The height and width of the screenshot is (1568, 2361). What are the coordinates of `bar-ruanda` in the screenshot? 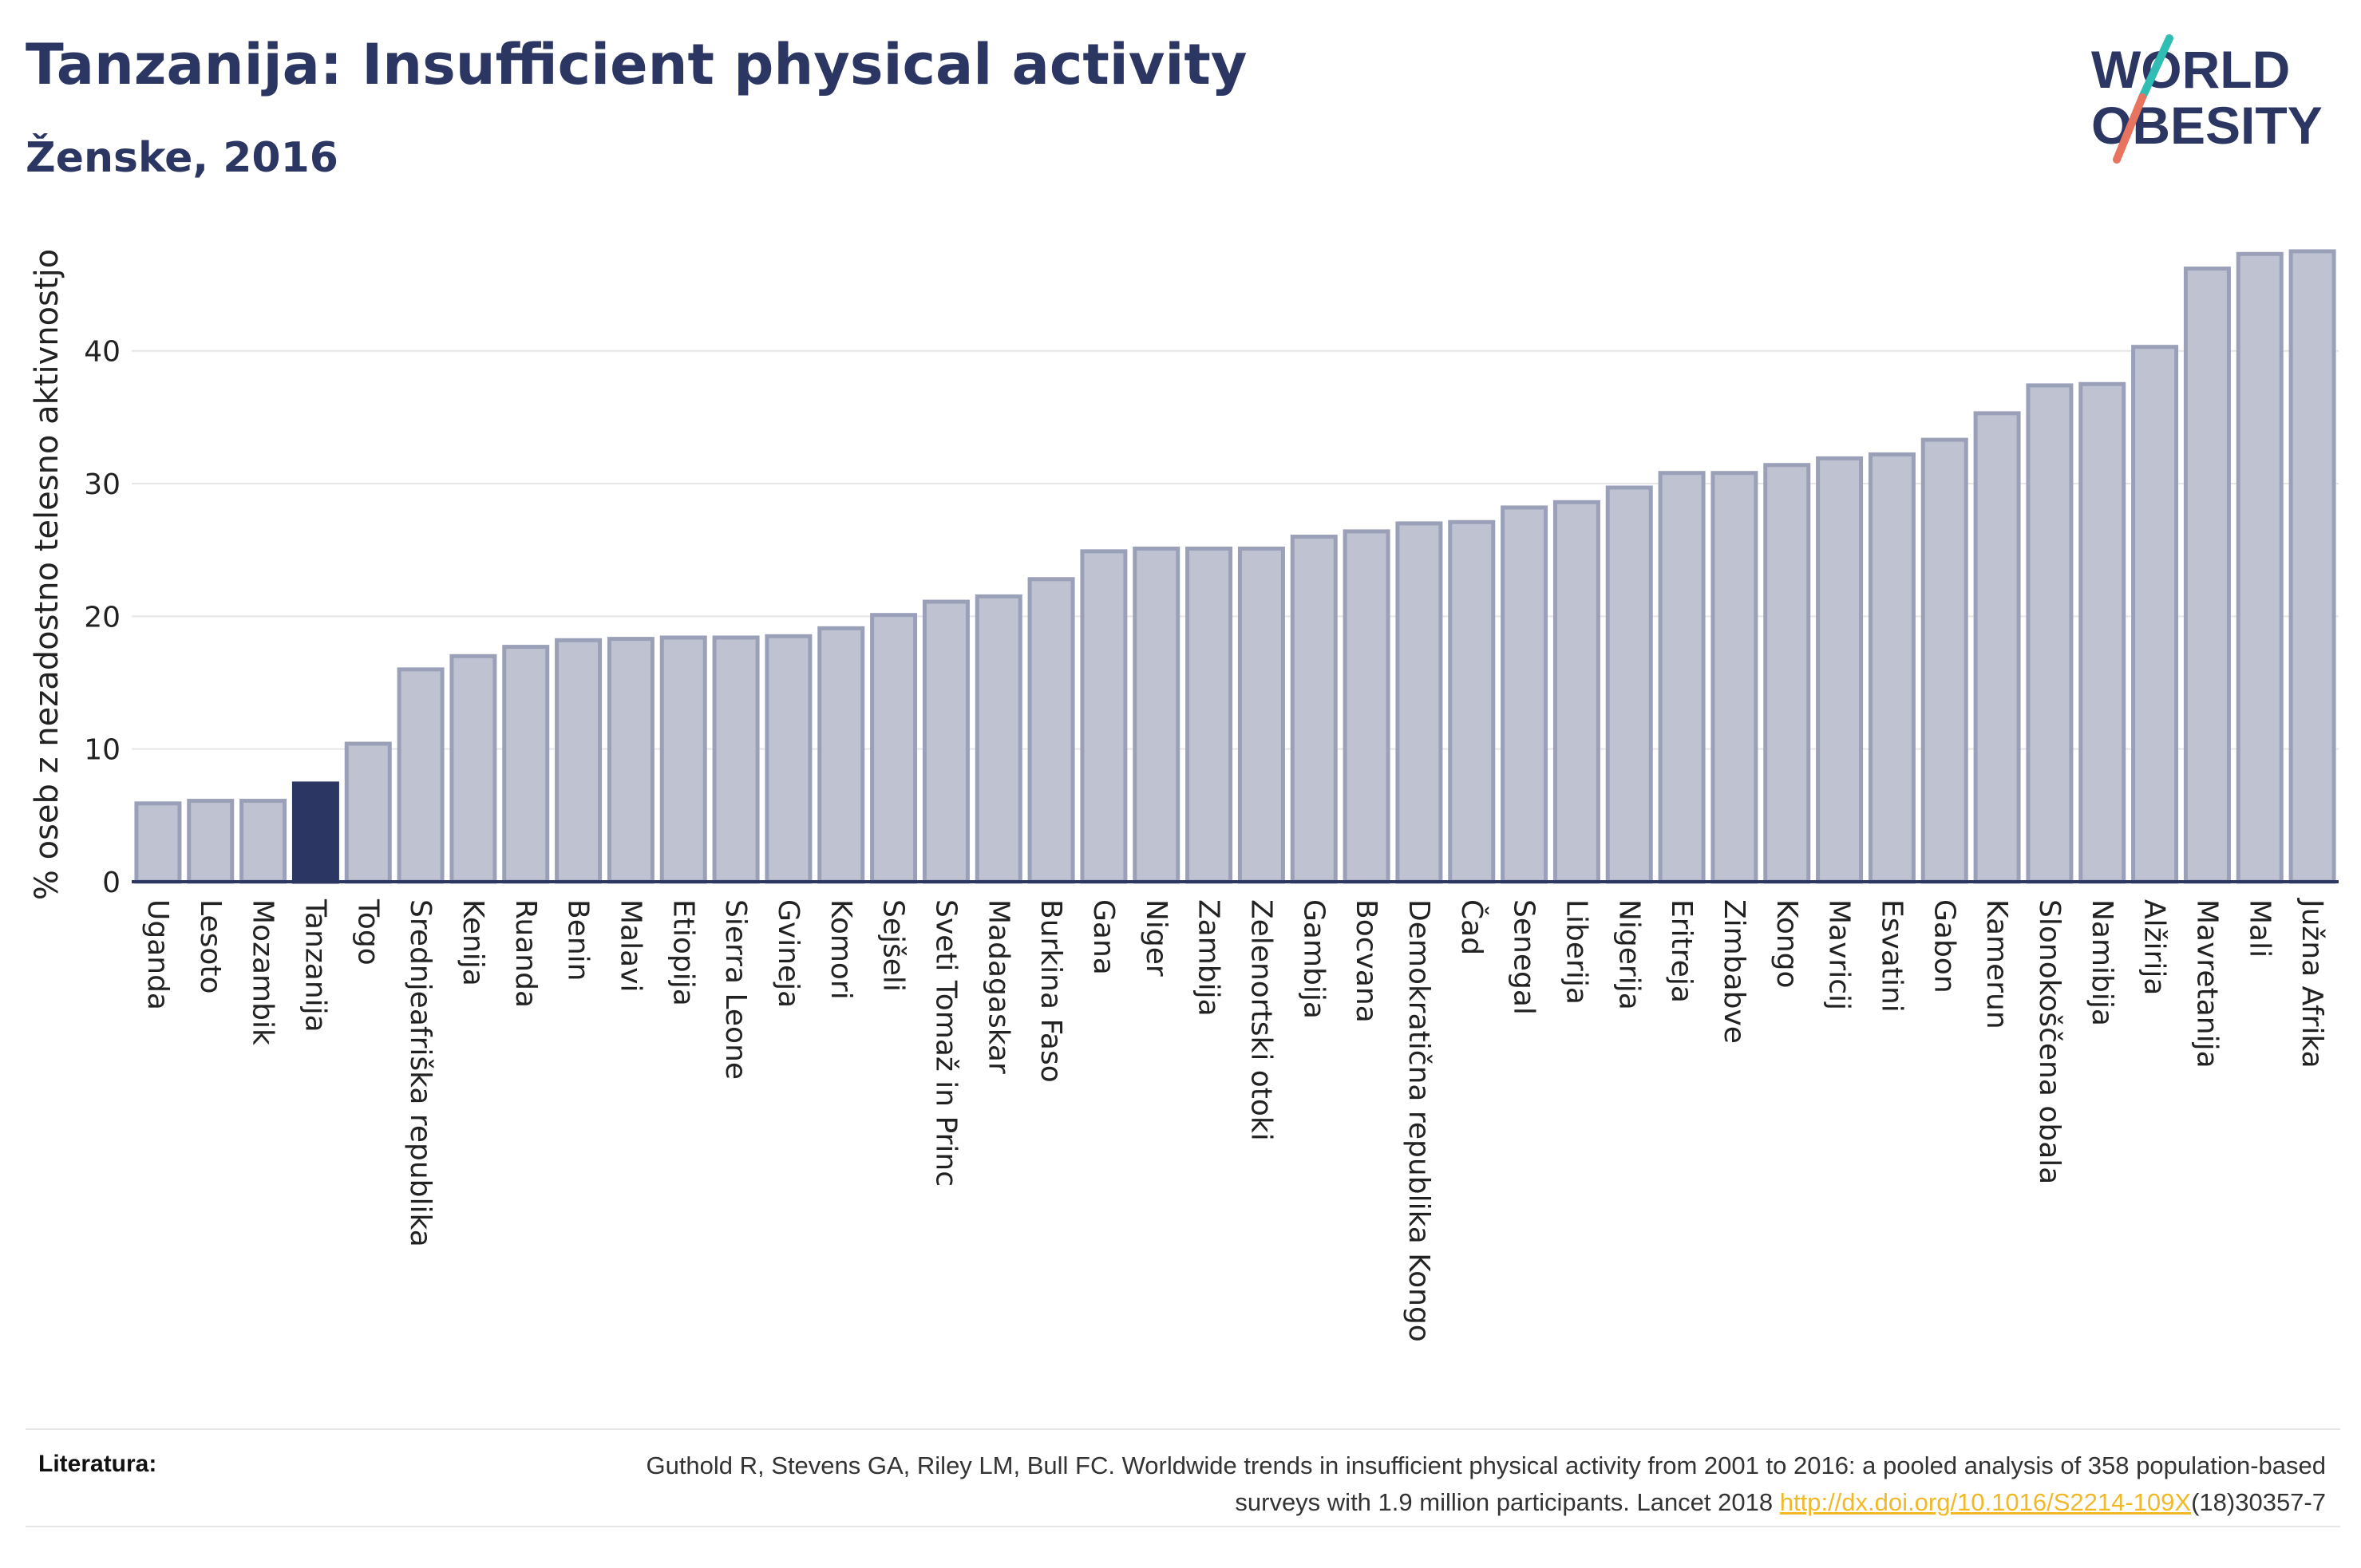 It's located at (526, 764).